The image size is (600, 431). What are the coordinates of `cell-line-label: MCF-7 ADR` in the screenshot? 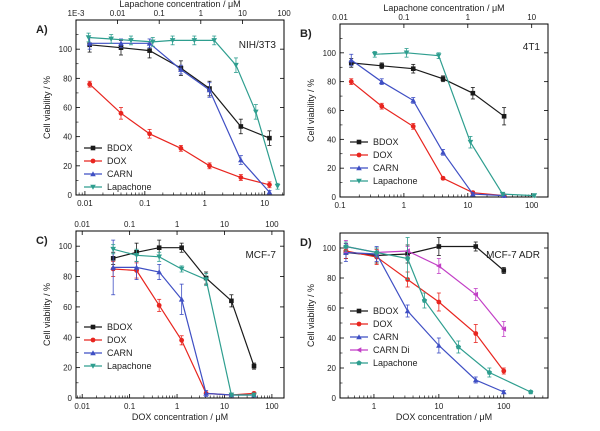 It's located at (513, 255).